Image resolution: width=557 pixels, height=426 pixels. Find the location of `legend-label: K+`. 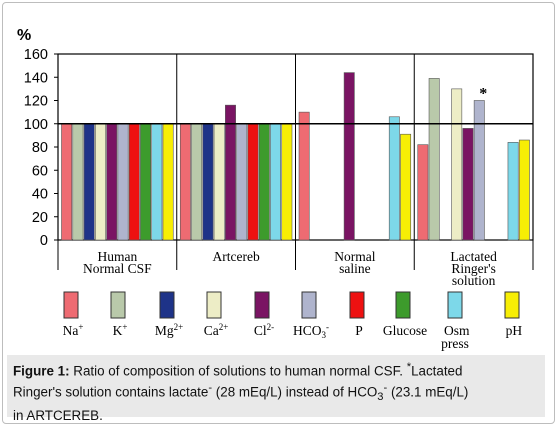

legend-label: K+ is located at coordinates (120, 330).